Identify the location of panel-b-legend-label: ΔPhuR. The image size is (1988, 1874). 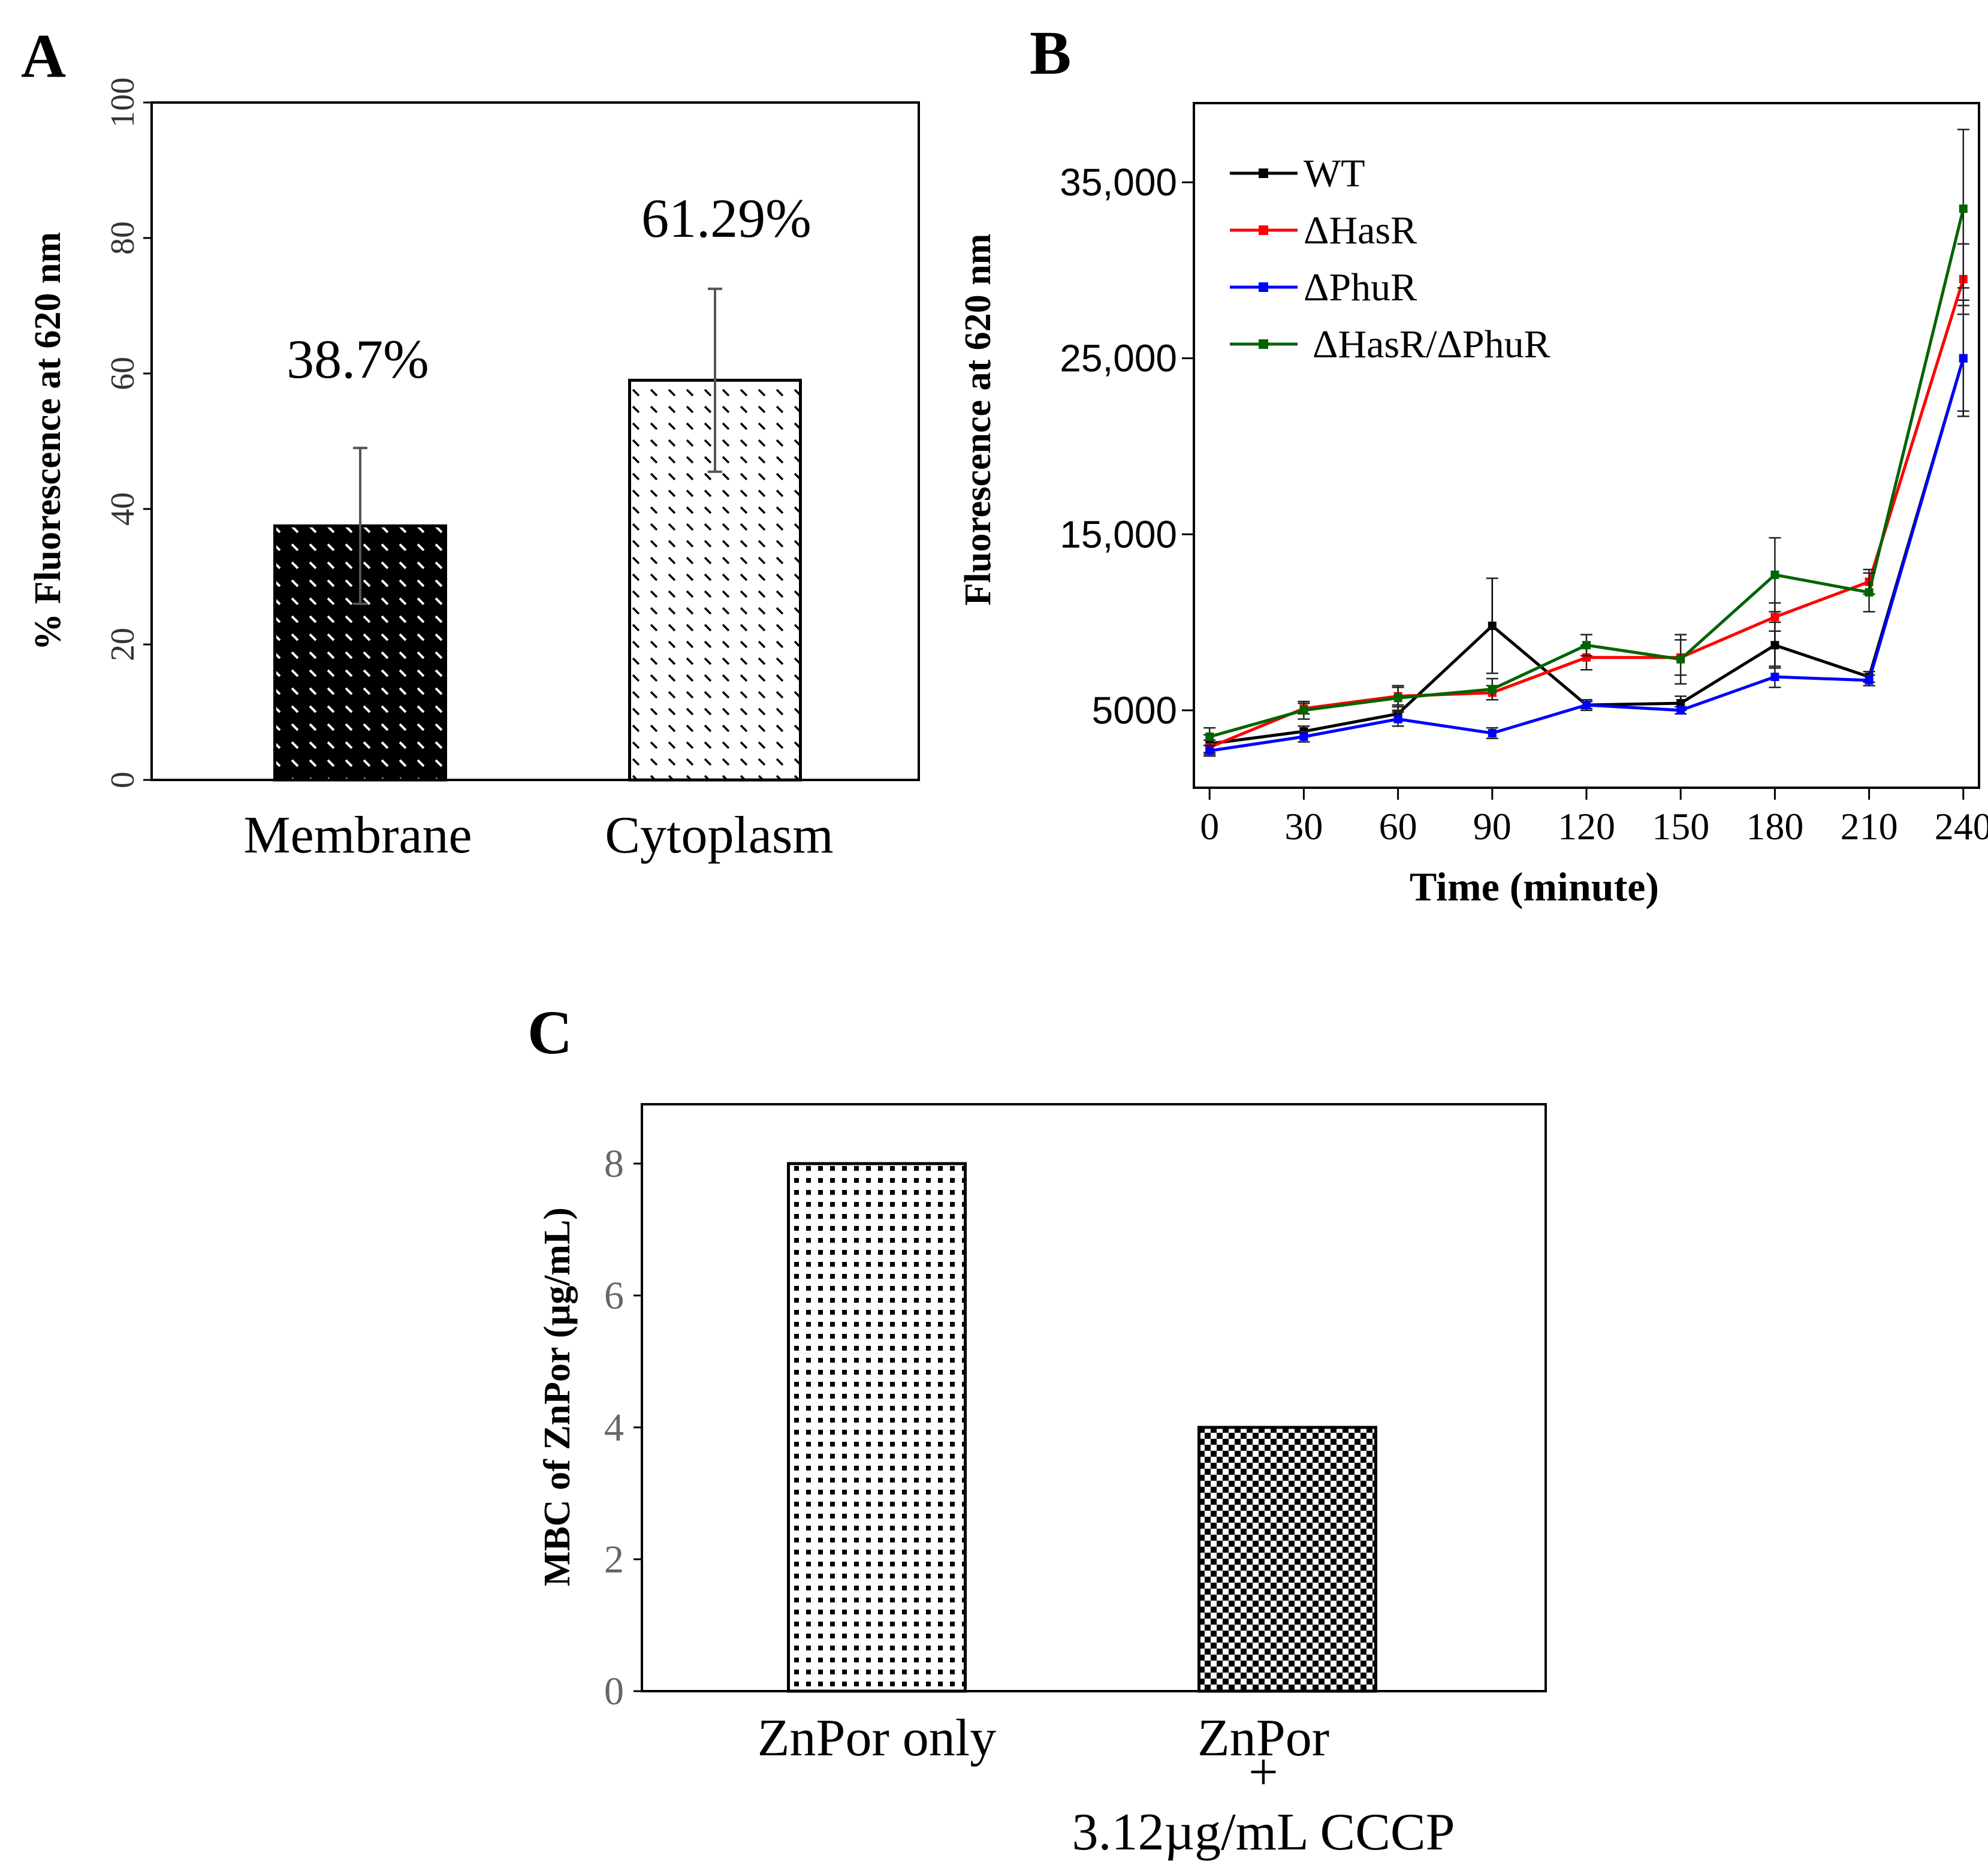
(1361, 287).